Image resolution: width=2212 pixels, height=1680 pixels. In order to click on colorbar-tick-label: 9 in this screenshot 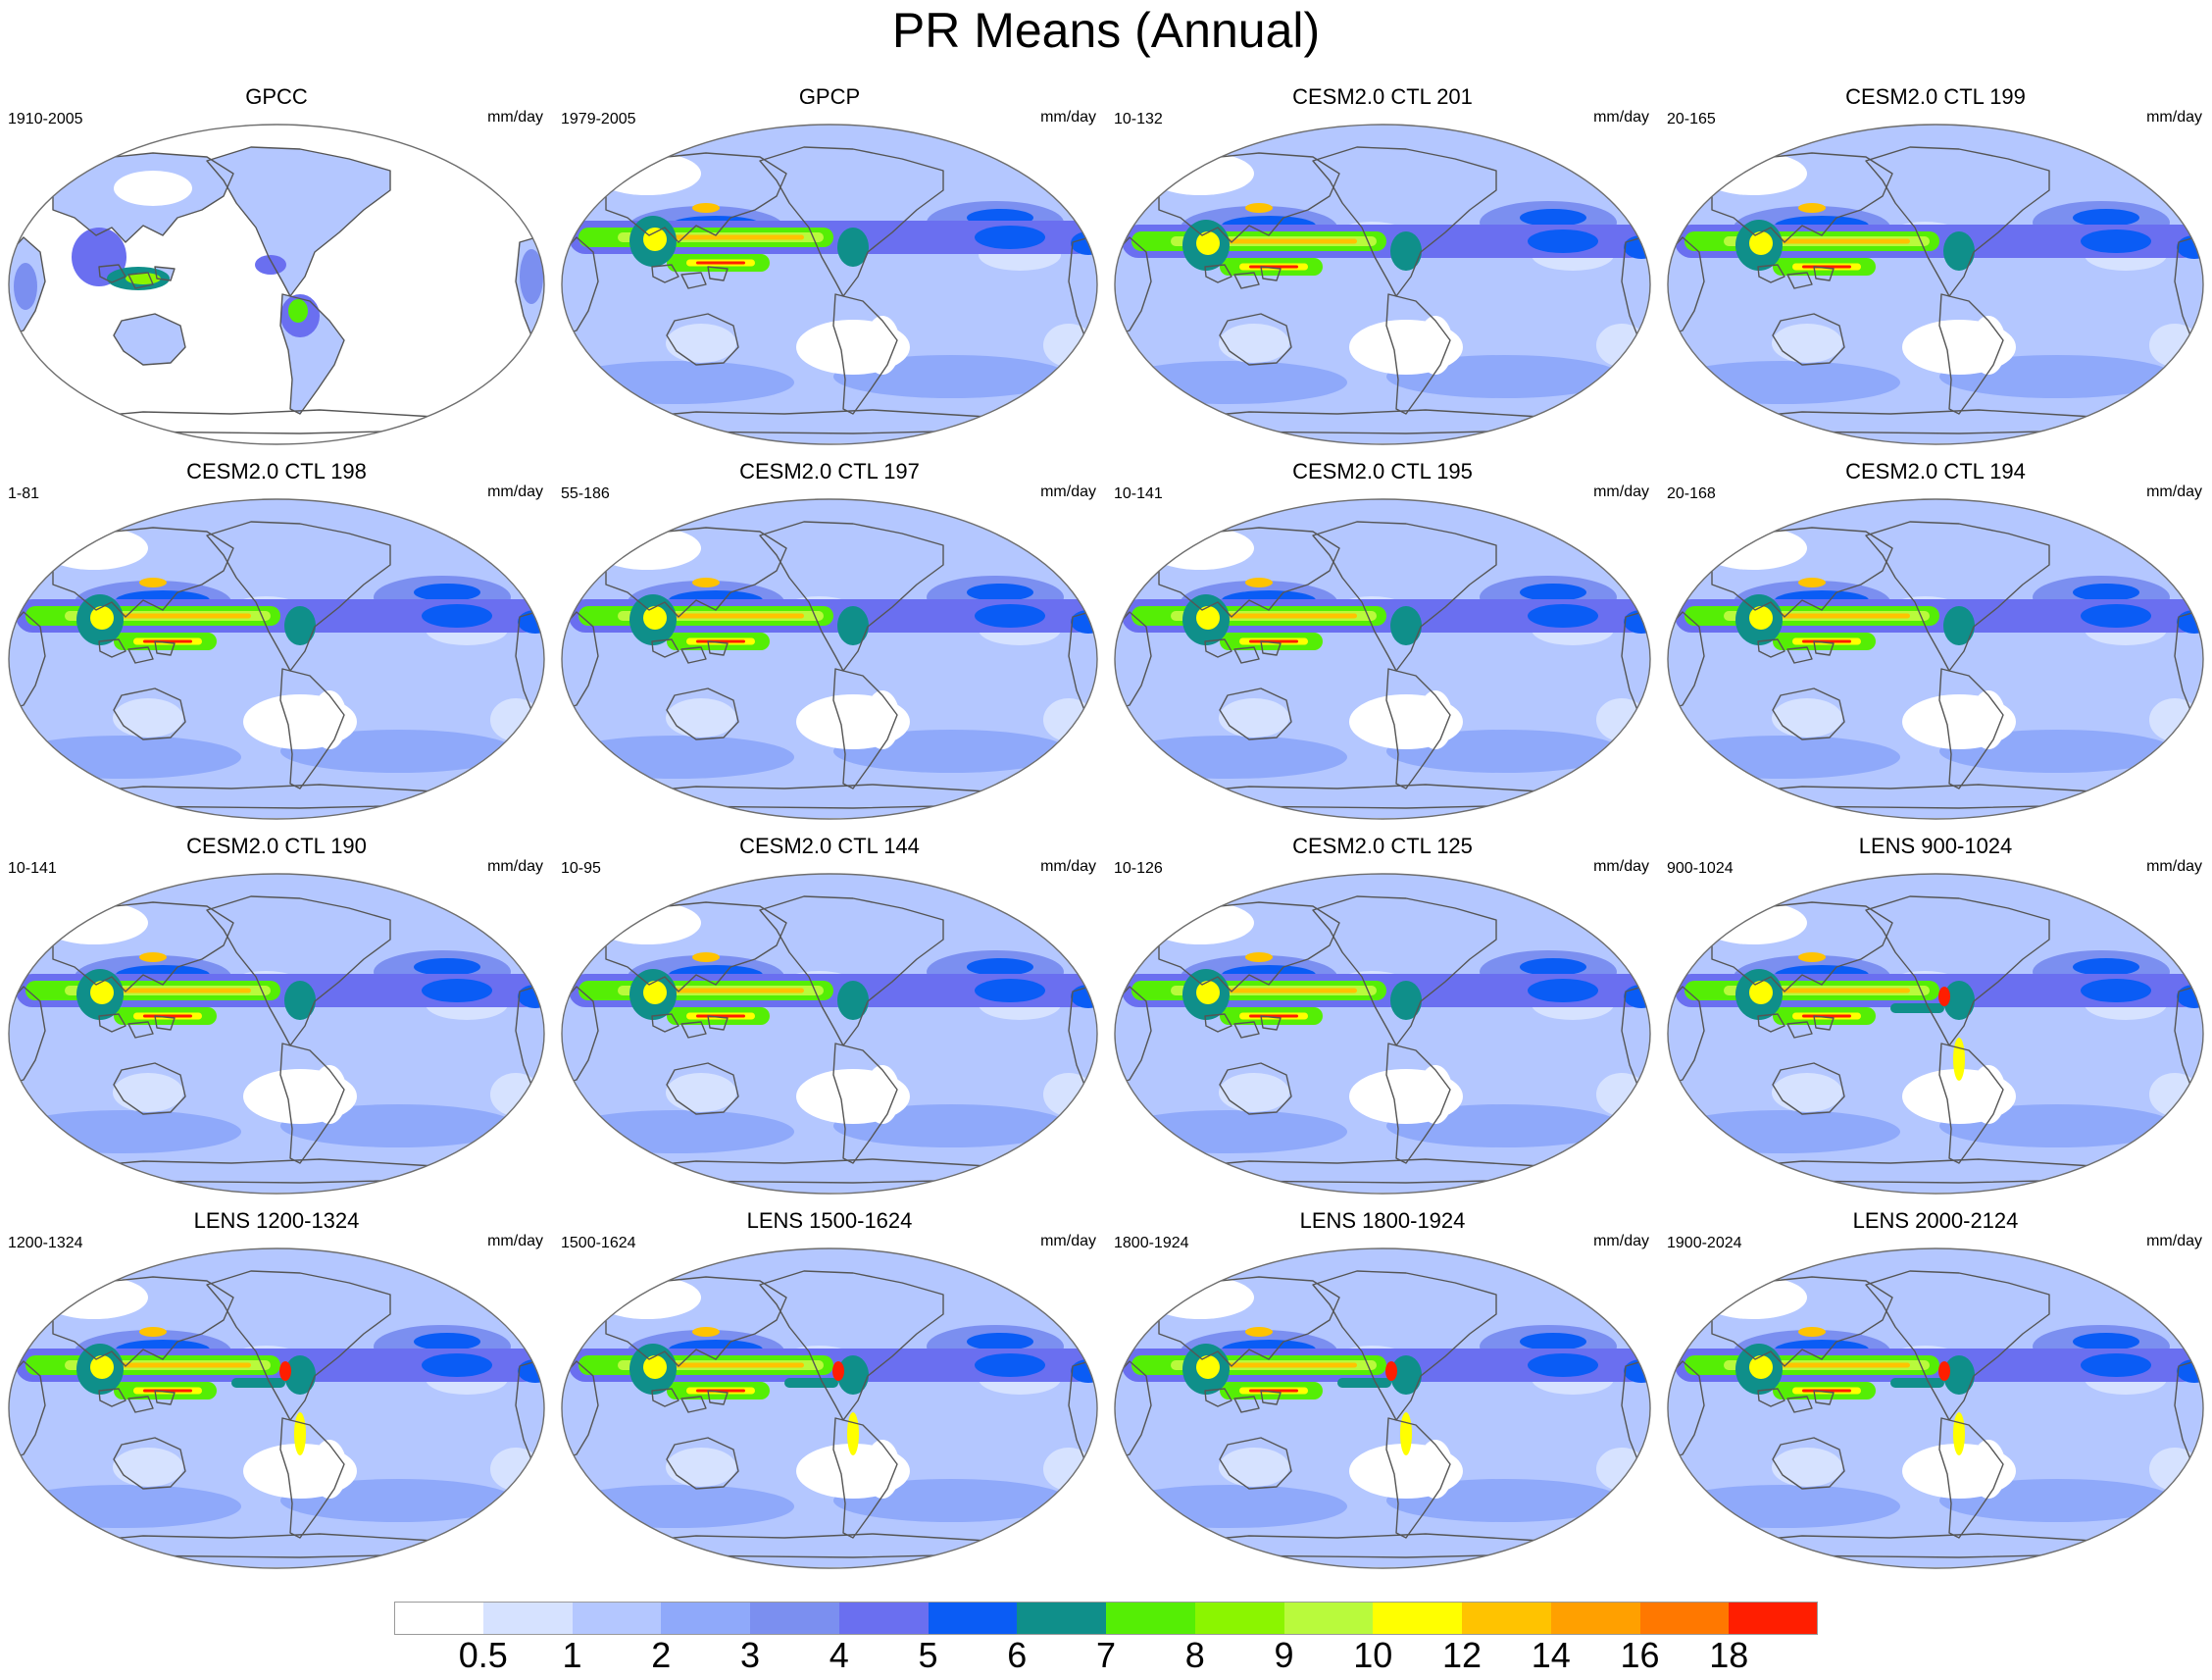, I will do `click(1284, 1655)`.